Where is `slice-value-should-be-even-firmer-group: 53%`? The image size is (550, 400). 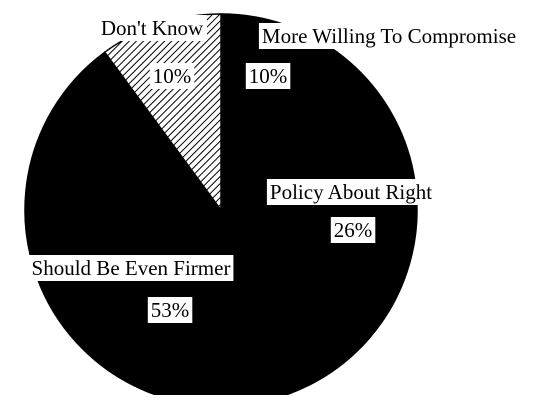
slice-value-should-be-even-firmer-group: 53% is located at coordinates (170, 310).